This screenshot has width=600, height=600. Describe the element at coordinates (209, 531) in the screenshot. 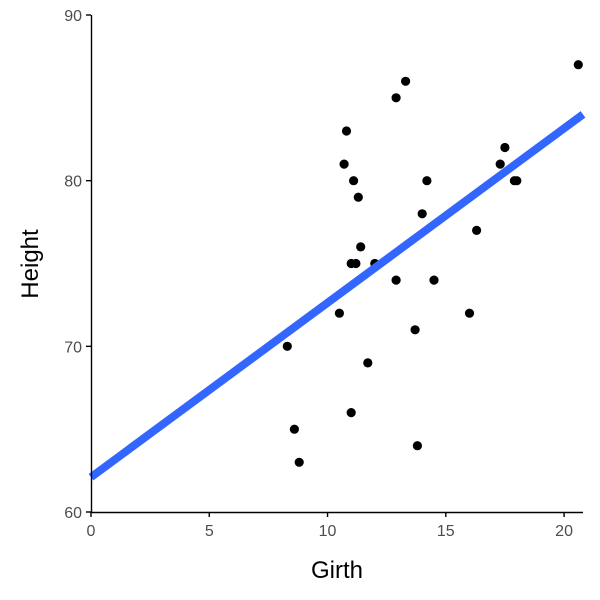

I see `x-tick-label: 5` at that location.